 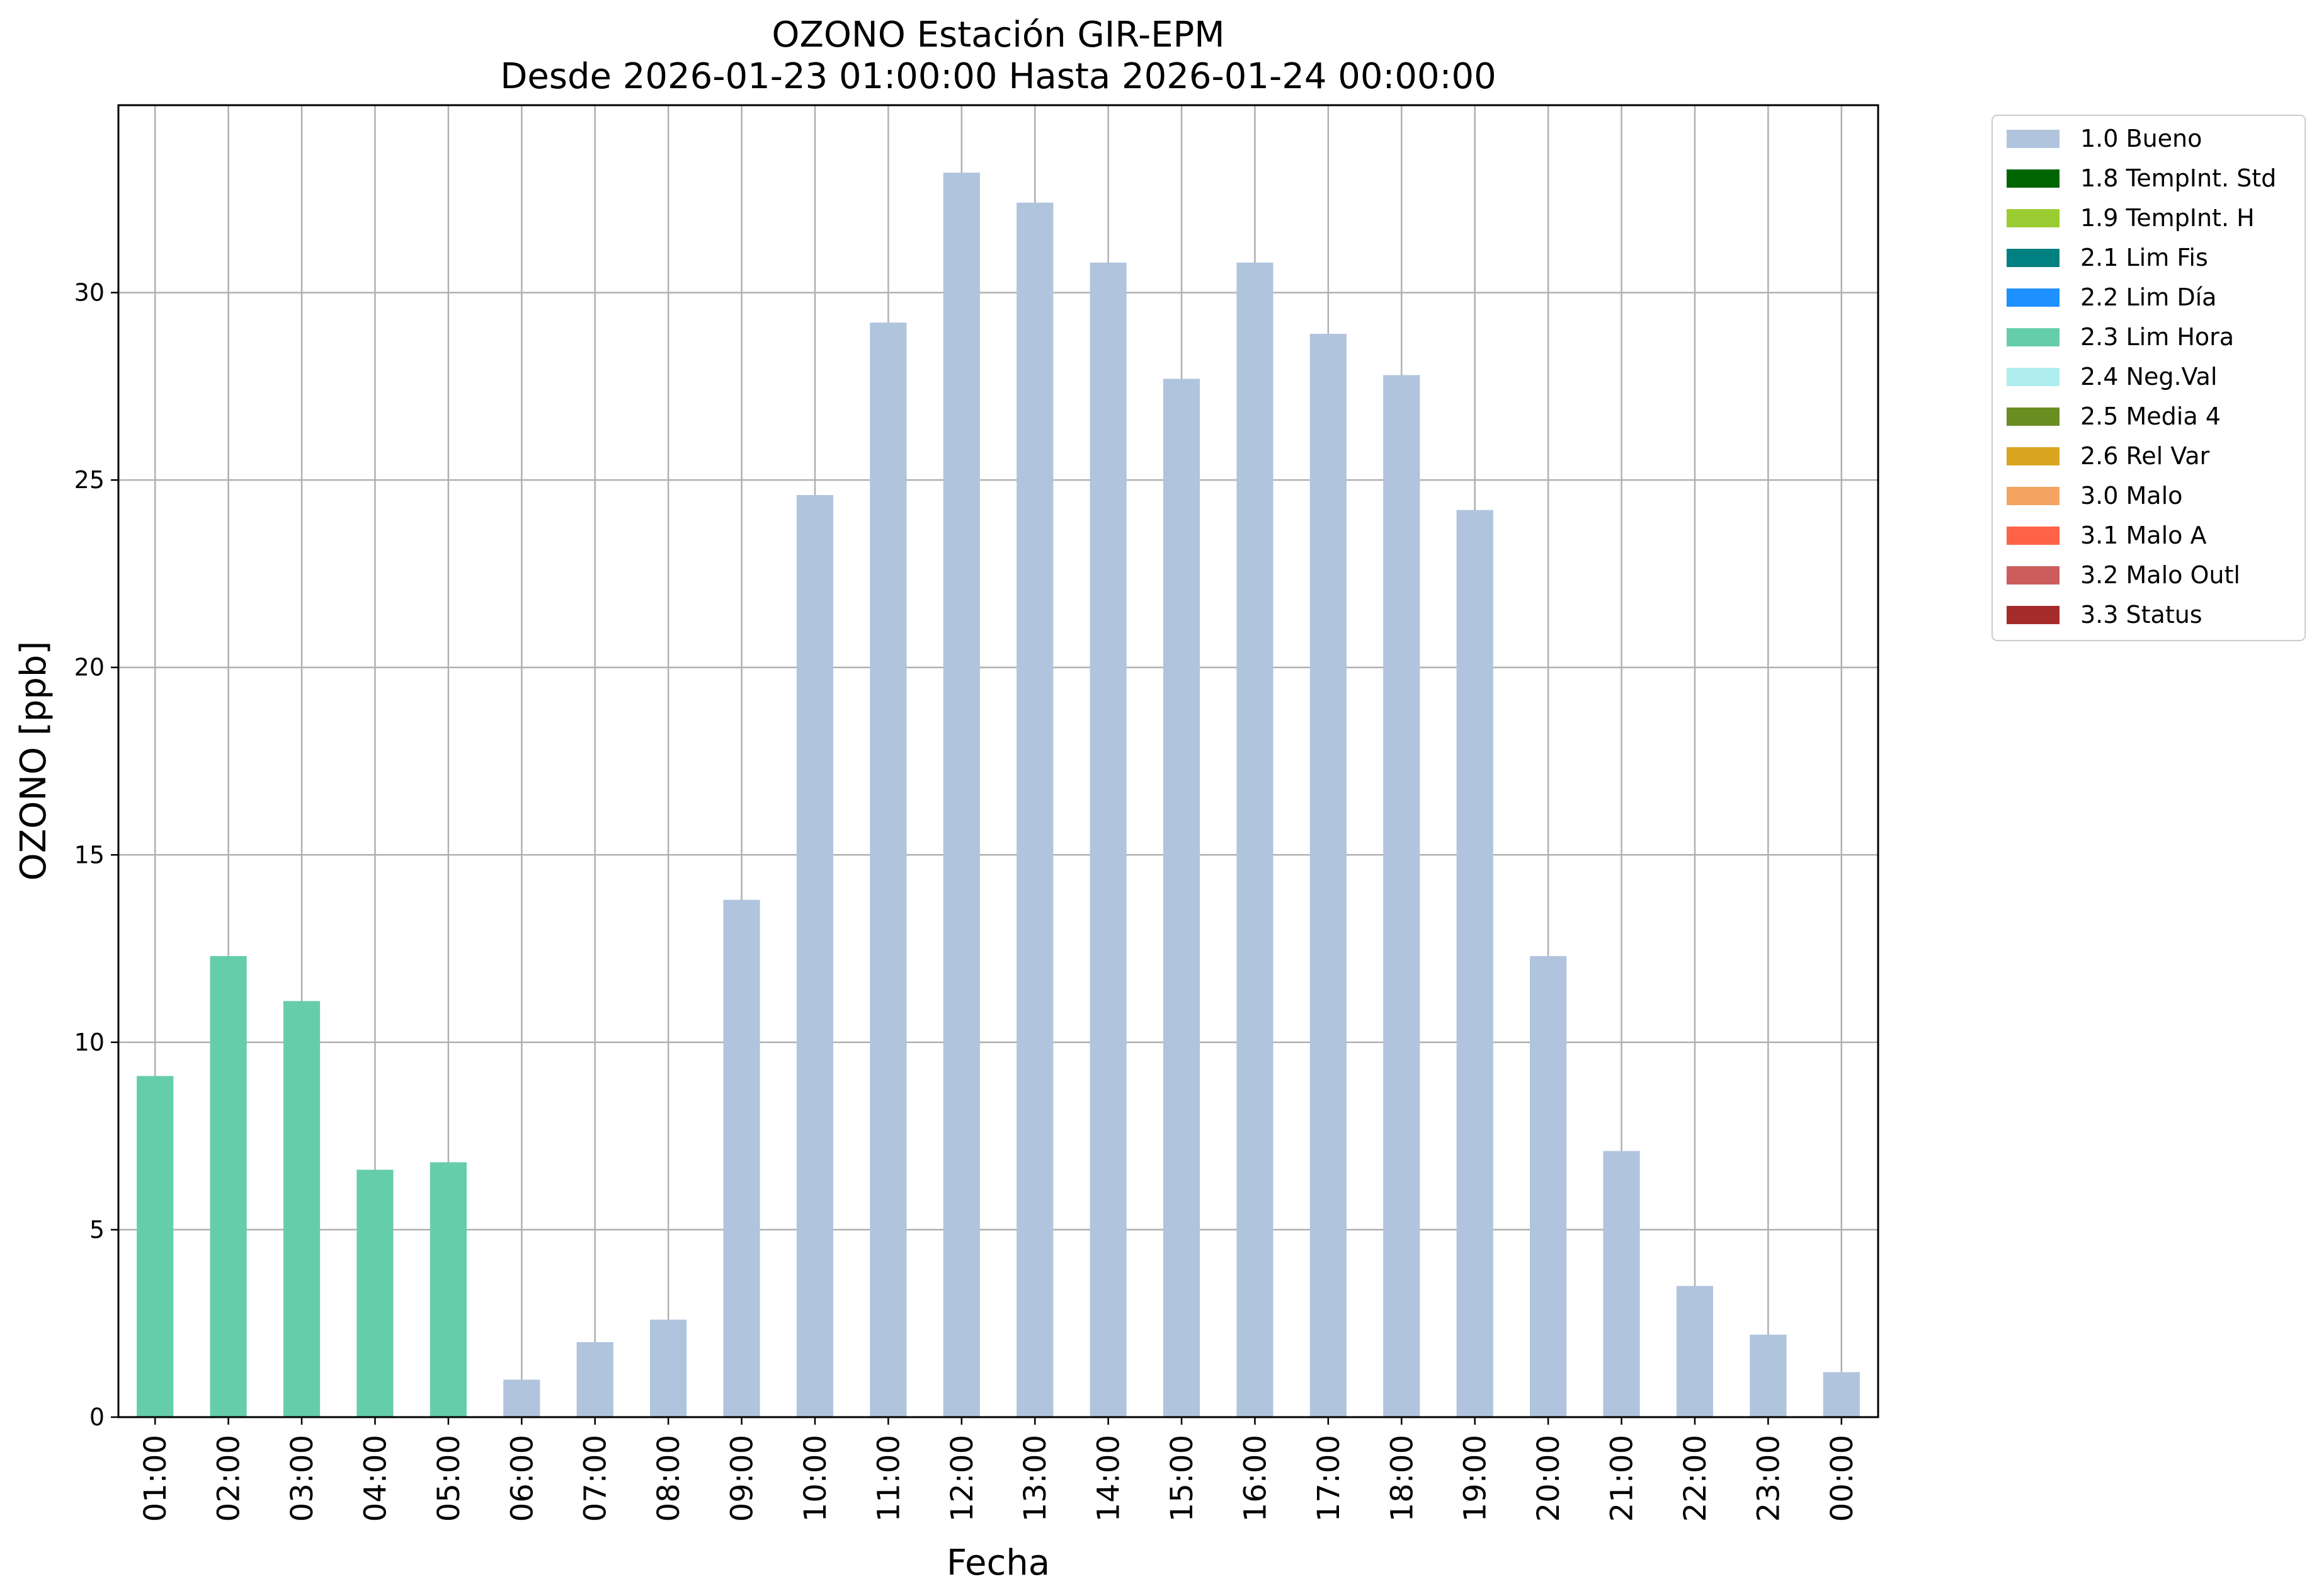 I want to click on y-axis-label: OZONO [ppb], so click(x=33, y=761).